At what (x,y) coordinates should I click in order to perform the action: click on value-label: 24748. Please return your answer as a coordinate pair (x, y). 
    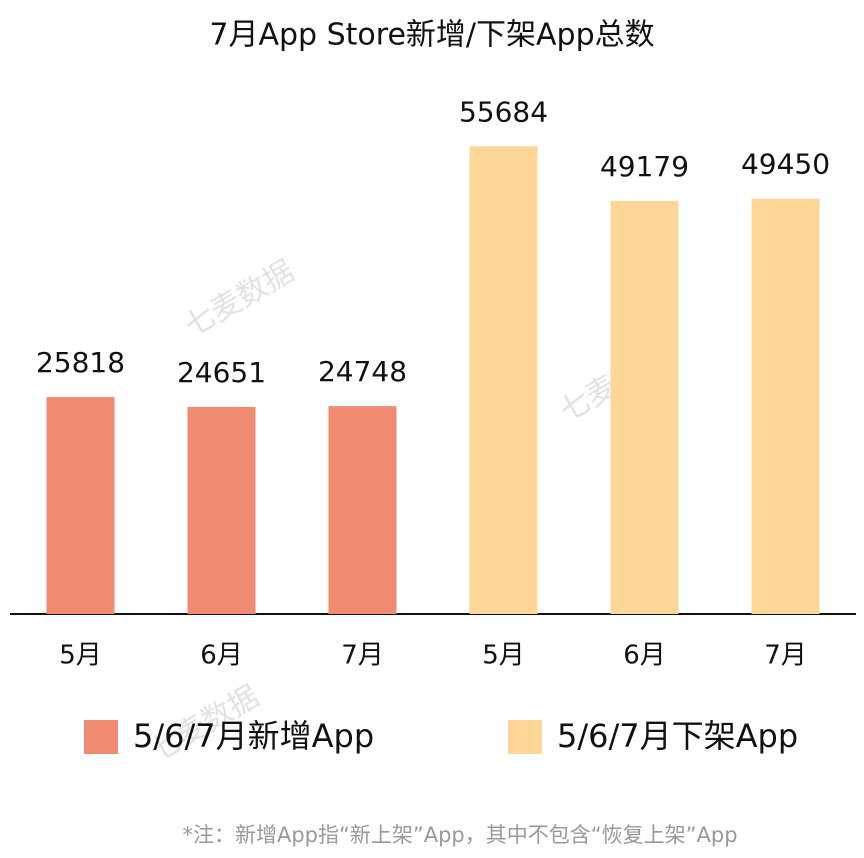
    Looking at the image, I should click on (362, 371).